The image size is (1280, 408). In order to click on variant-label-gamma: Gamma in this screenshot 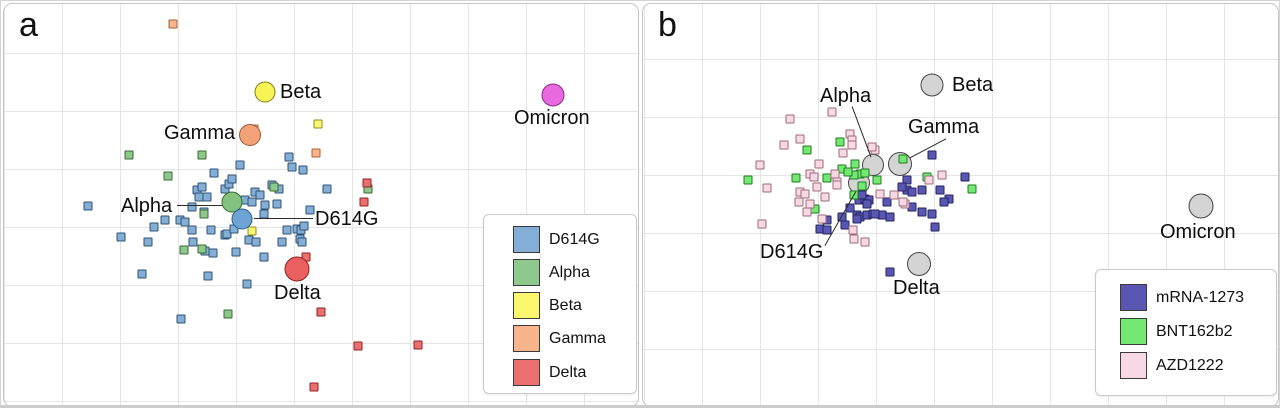, I will do `click(944, 127)`.